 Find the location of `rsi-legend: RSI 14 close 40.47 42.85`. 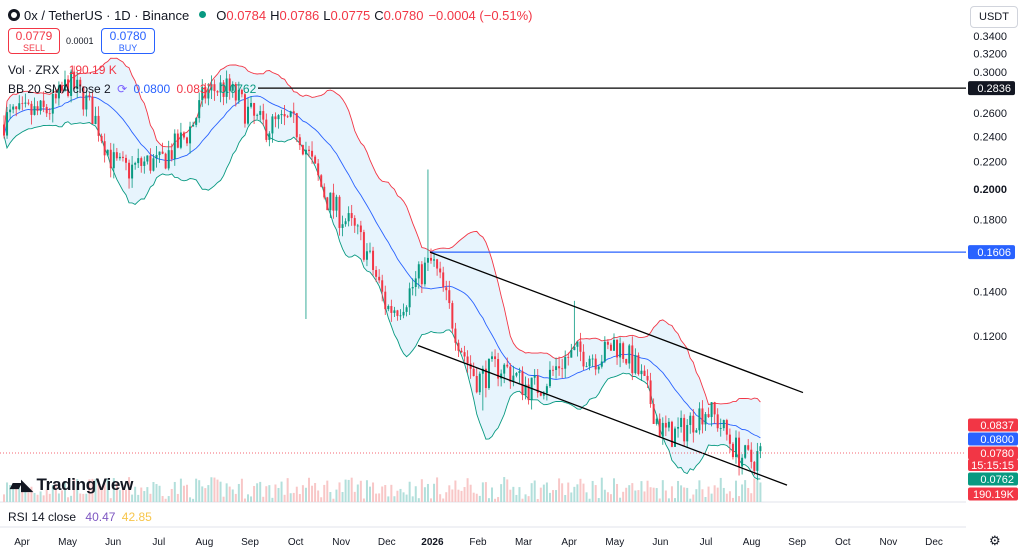

rsi-legend: RSI 14 close 40.47 42.85 is located at coordinates (80, 517).